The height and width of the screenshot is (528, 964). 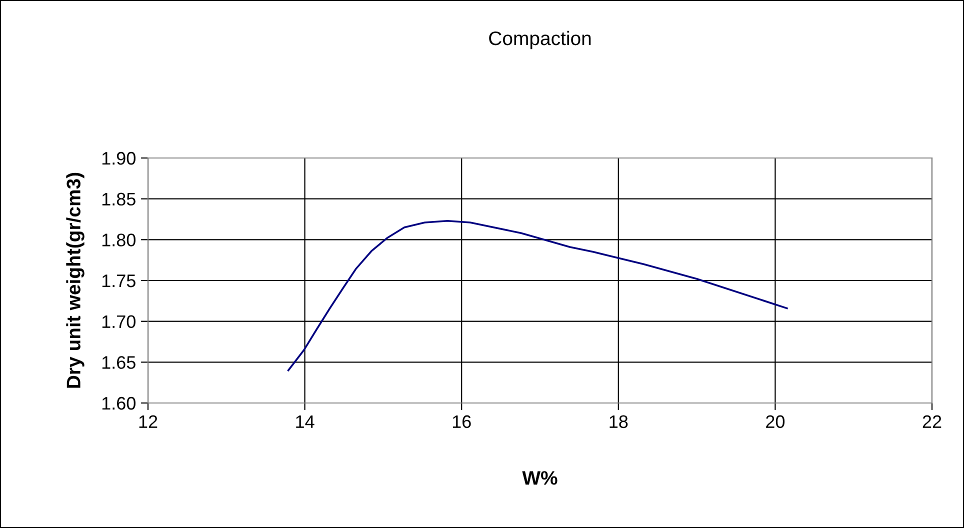 I want to click on x-tick-label: 16, so click(x=461, y=421).